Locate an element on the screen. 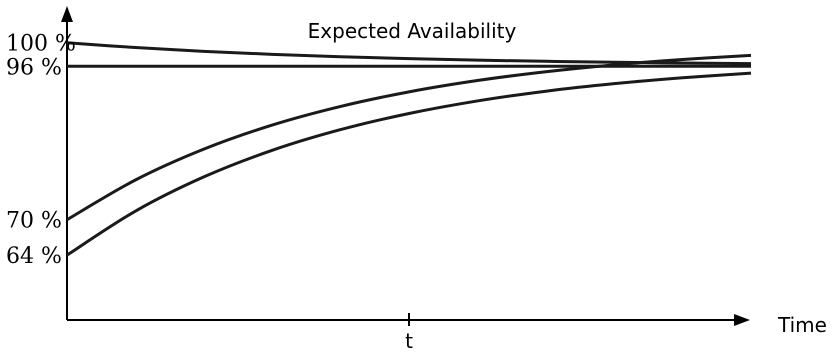 This screenshot has height=353, width=835. x-axis is located at coordinates (408, 320).